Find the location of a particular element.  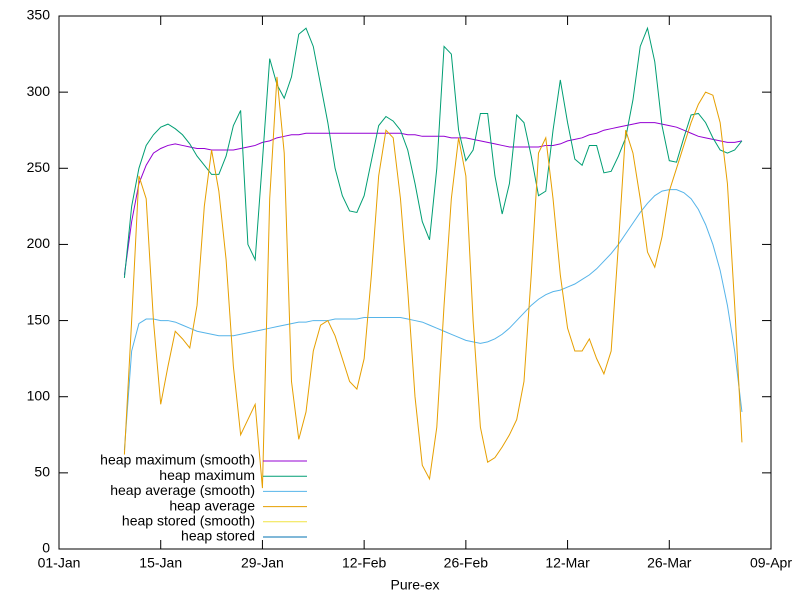

legend-label: heap maximum (smooth) is located at coordinates (177, 460).